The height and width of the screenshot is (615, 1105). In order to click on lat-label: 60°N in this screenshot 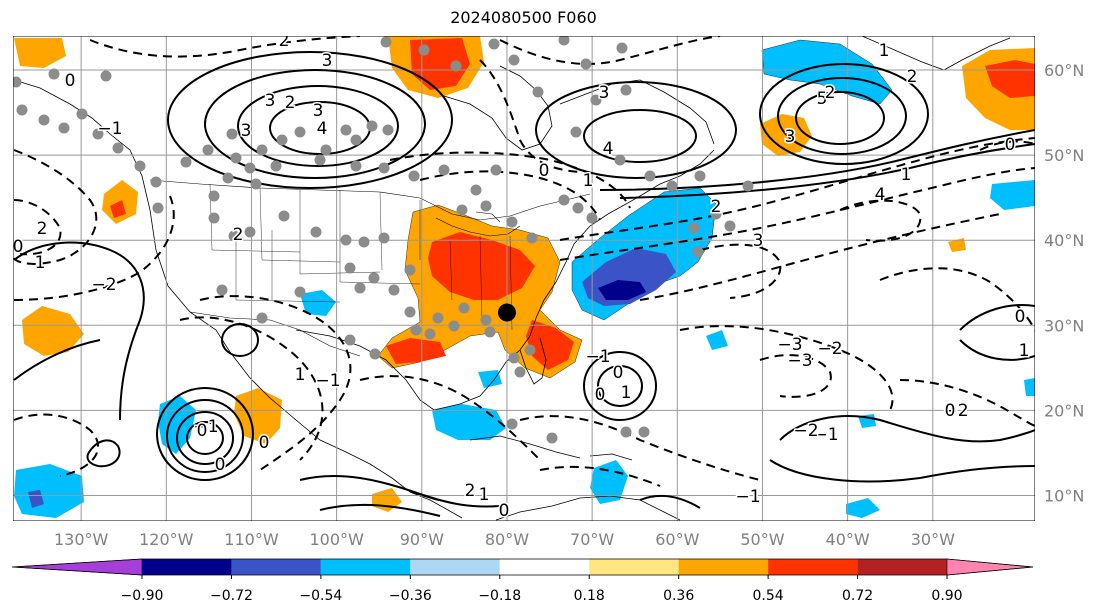, I will do `click(1064, 70)`.